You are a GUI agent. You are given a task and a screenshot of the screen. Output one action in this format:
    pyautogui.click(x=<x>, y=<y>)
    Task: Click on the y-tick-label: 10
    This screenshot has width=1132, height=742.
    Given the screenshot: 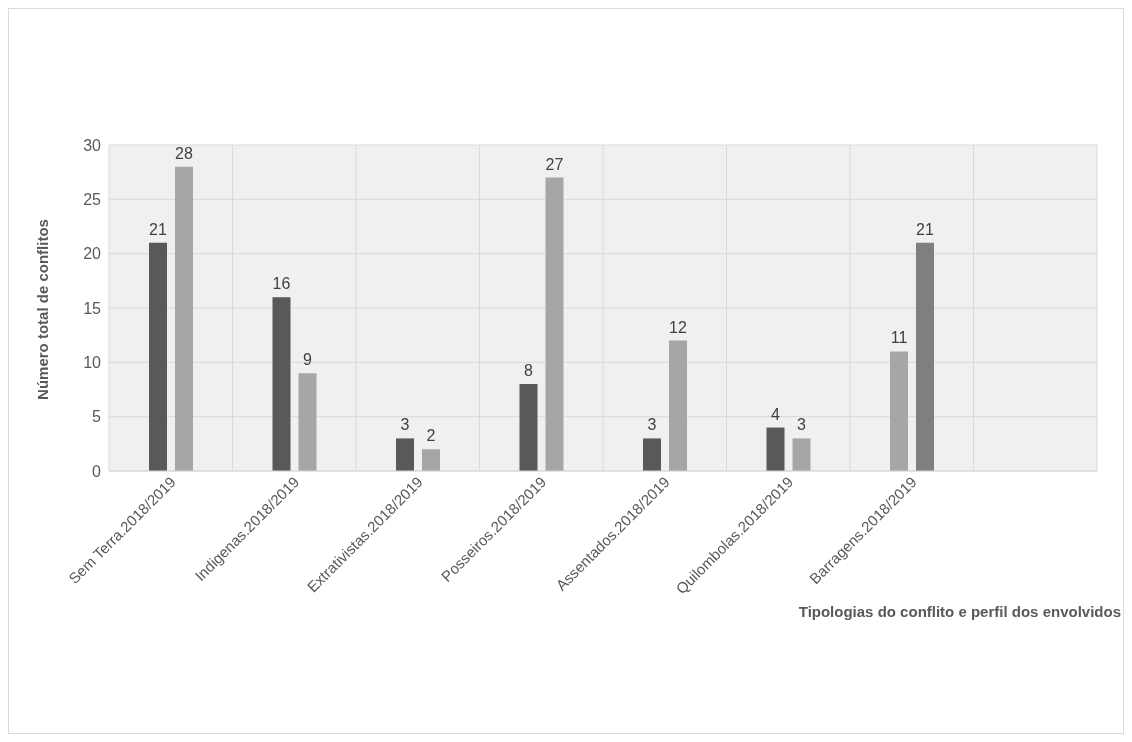 What is the action you would take?
    pyautogui.click(x=92, y=363)
    